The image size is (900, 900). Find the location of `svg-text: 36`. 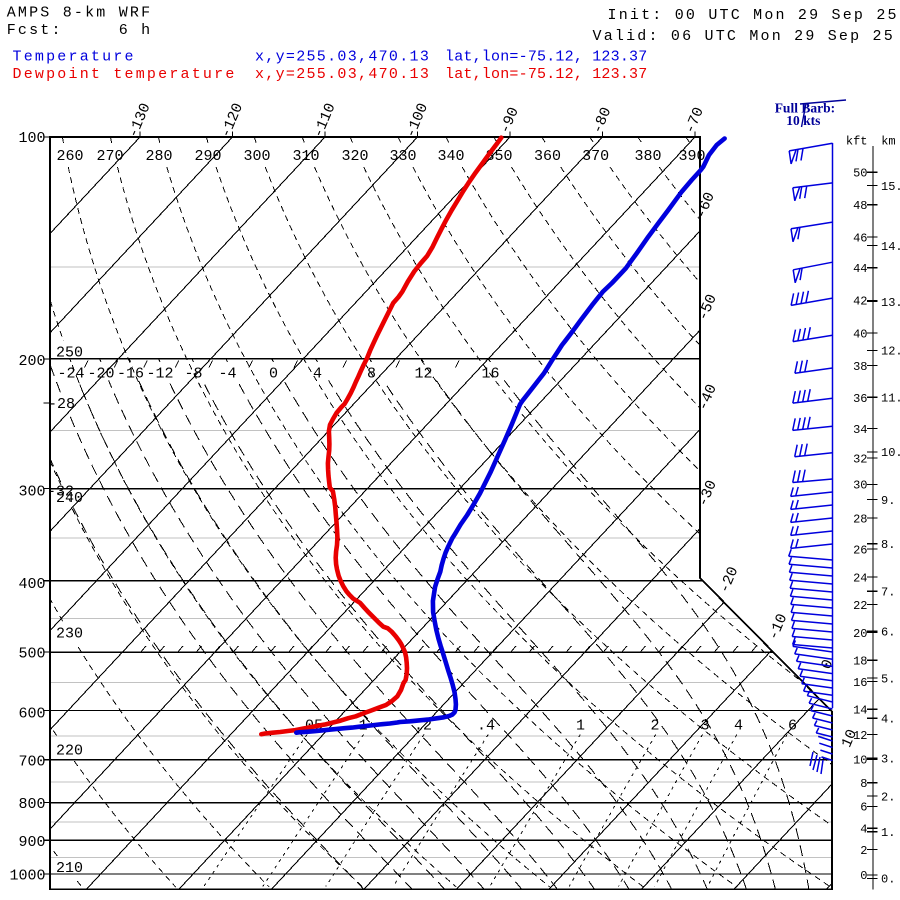

svg-text: 36 is located at coordinates (860, 399).